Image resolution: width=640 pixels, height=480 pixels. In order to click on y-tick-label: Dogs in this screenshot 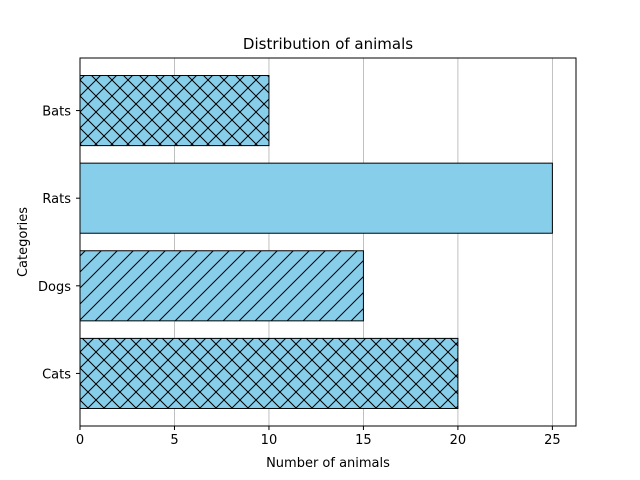, I will do `click(54, 287)`.